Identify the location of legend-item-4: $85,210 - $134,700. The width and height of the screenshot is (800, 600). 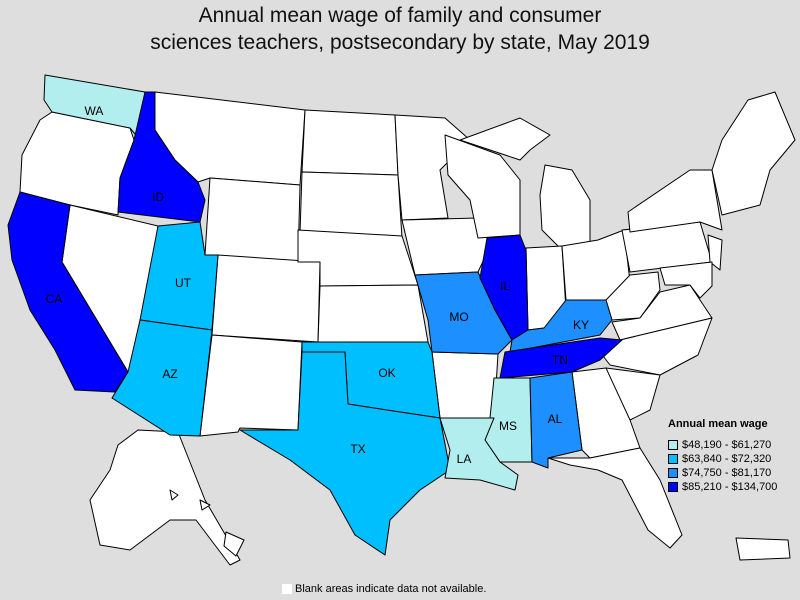
(733, 487).